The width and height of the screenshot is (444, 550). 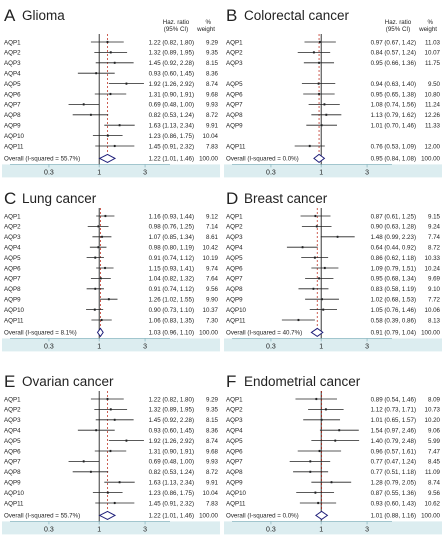 I want to click on weight-text: 9.10, so click(x=434, y=289).